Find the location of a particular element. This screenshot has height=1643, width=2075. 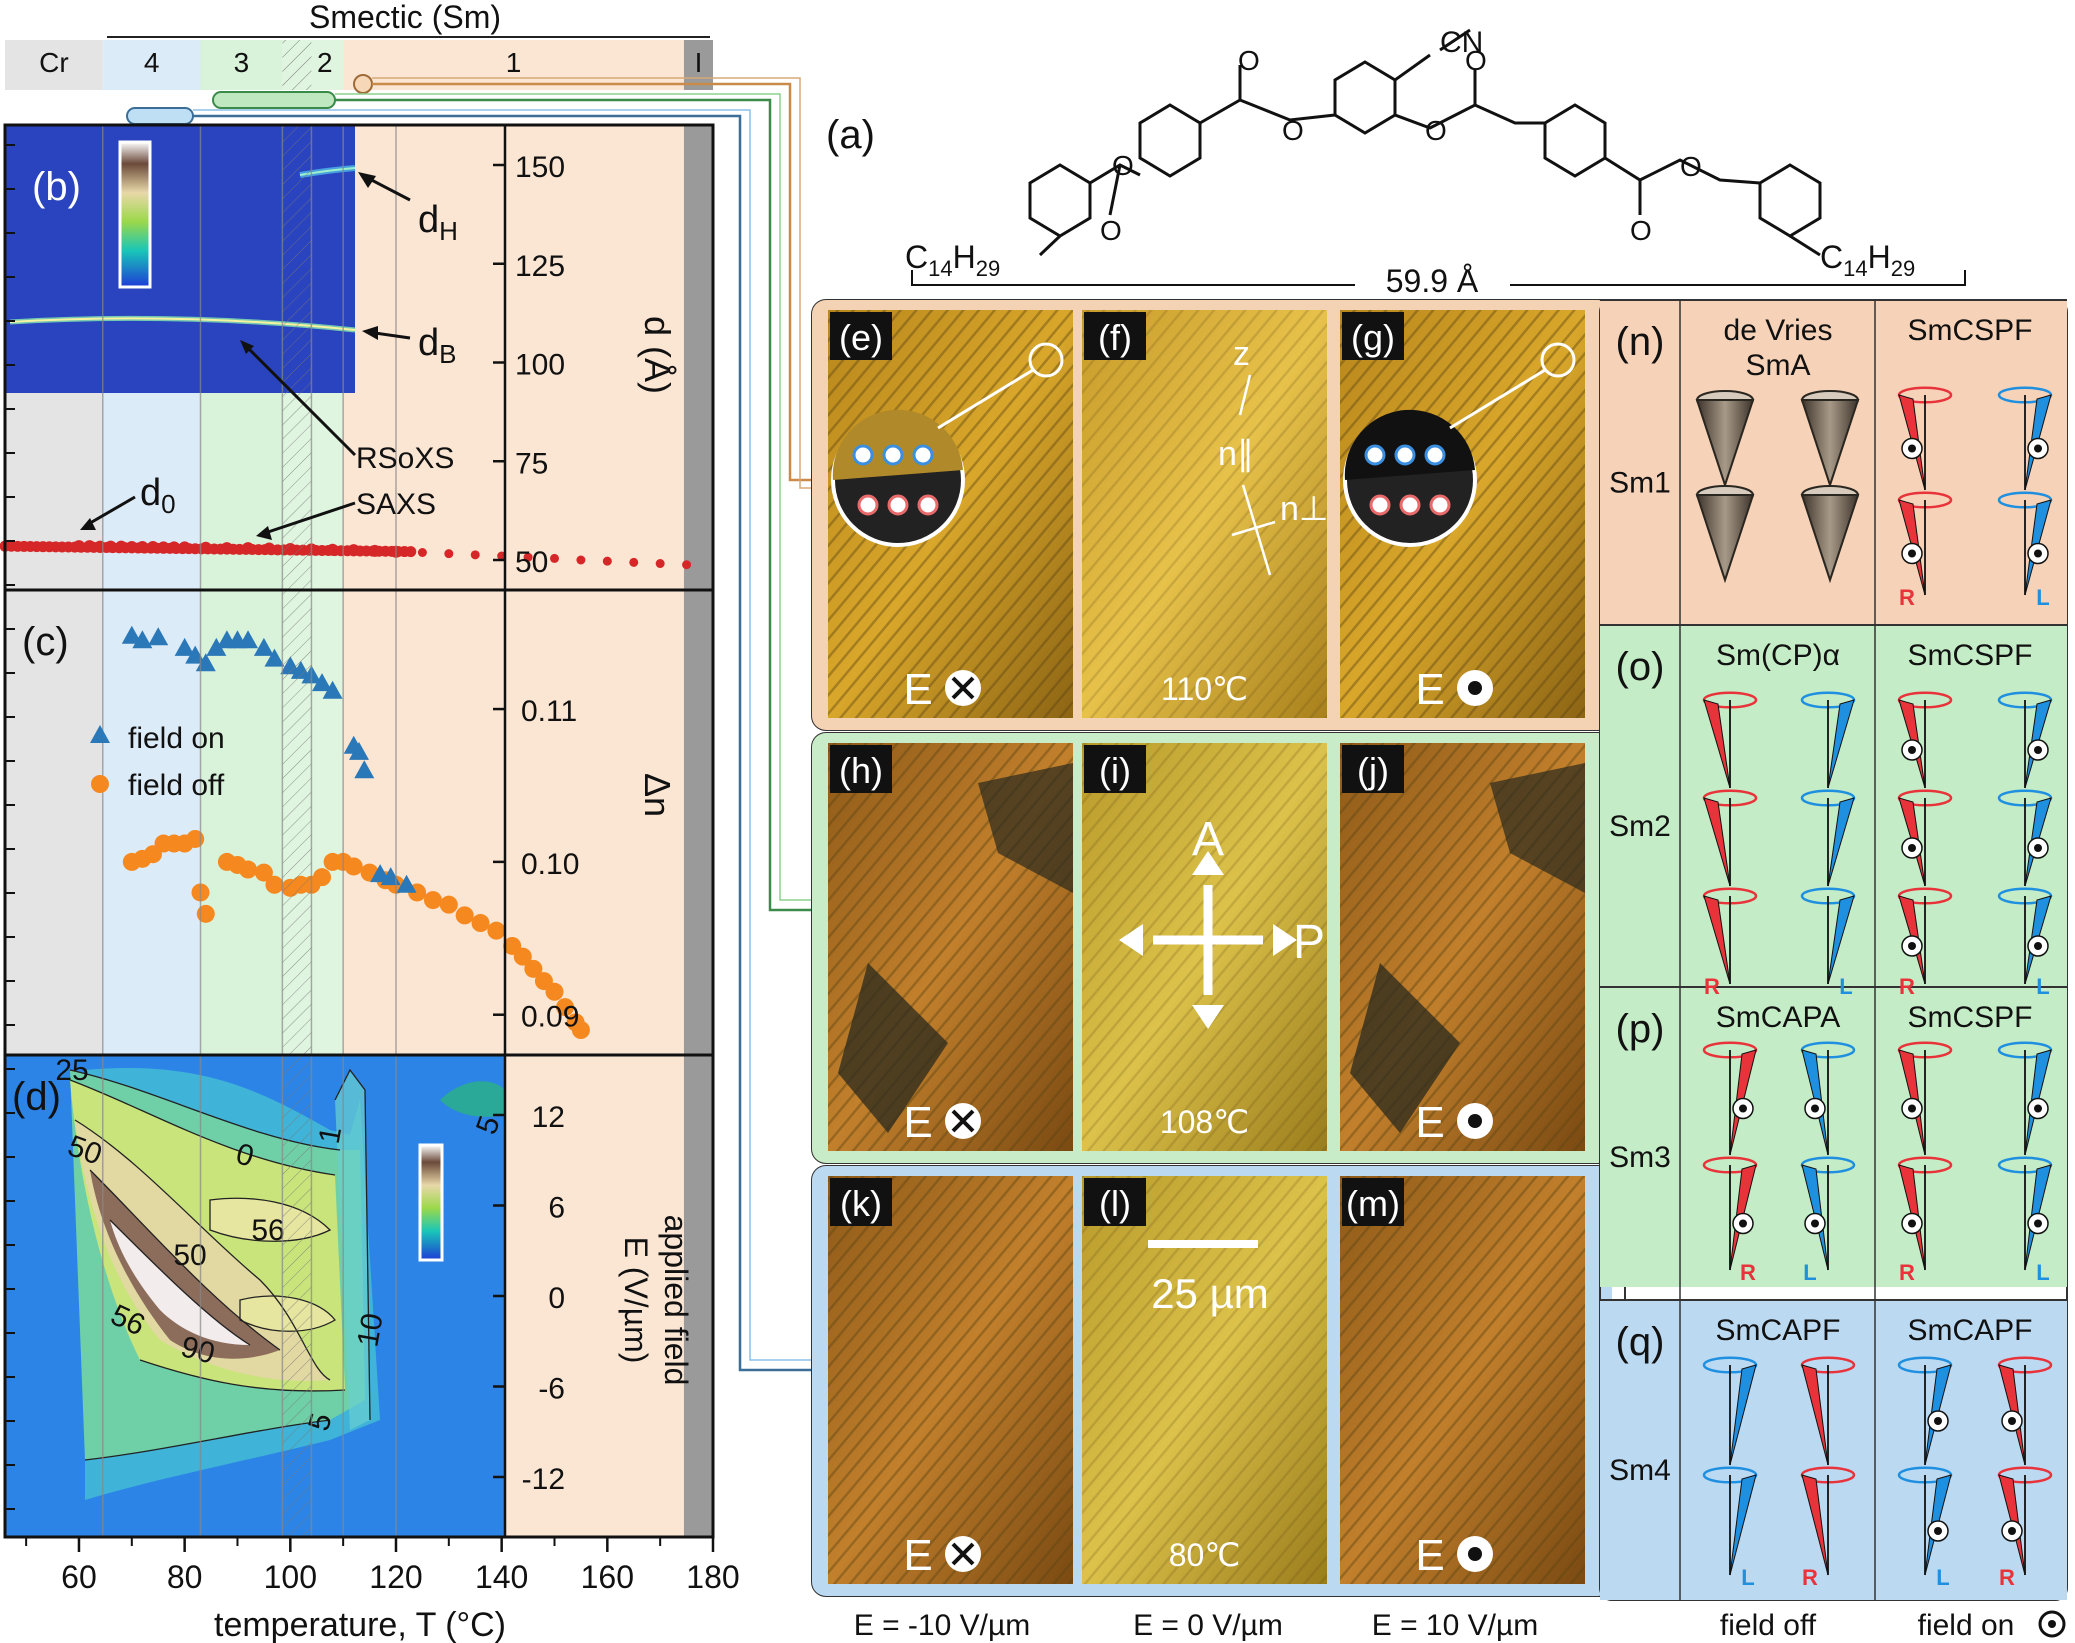

micro-label: (i) is located at coordinates (1115, 770).